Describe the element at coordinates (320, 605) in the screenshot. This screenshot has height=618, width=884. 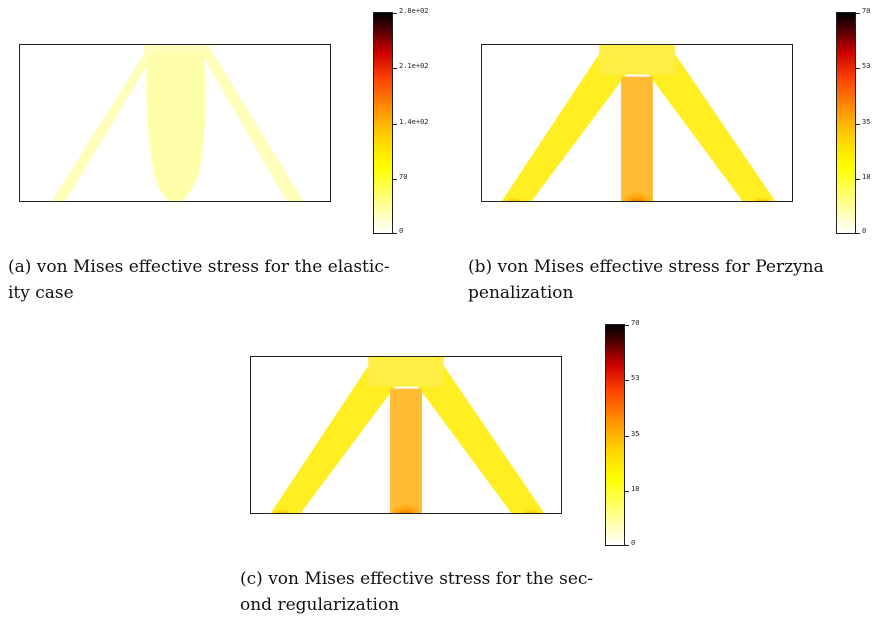
I see `caption-c-line-2: ond regularization` at that location.